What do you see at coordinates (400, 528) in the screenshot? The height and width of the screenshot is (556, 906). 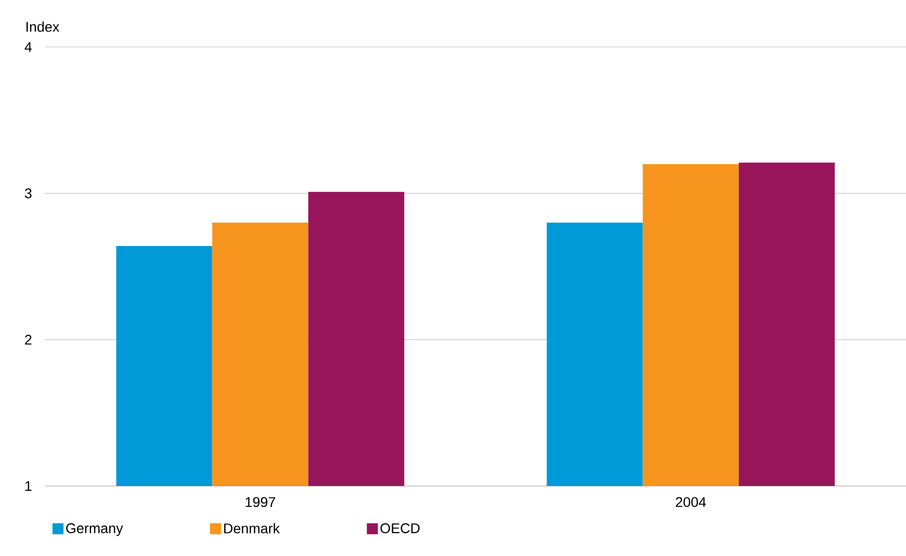 I see `legend-label: OECD` at bounding box center [400, 528].